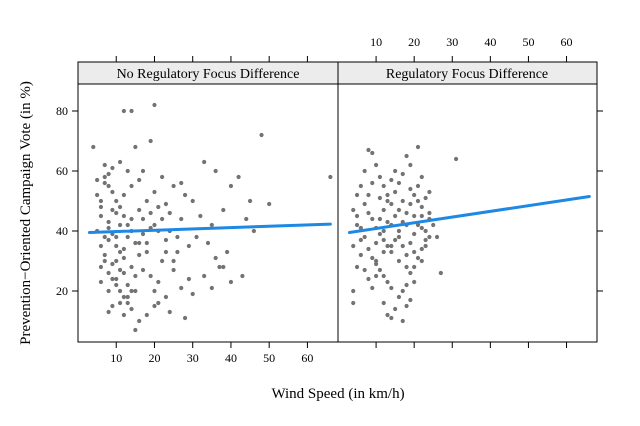 The height and width of the screenshot is (426, 640). I want to click on panel-title-right: Regulatory Focus Difference, so click(467, 74).